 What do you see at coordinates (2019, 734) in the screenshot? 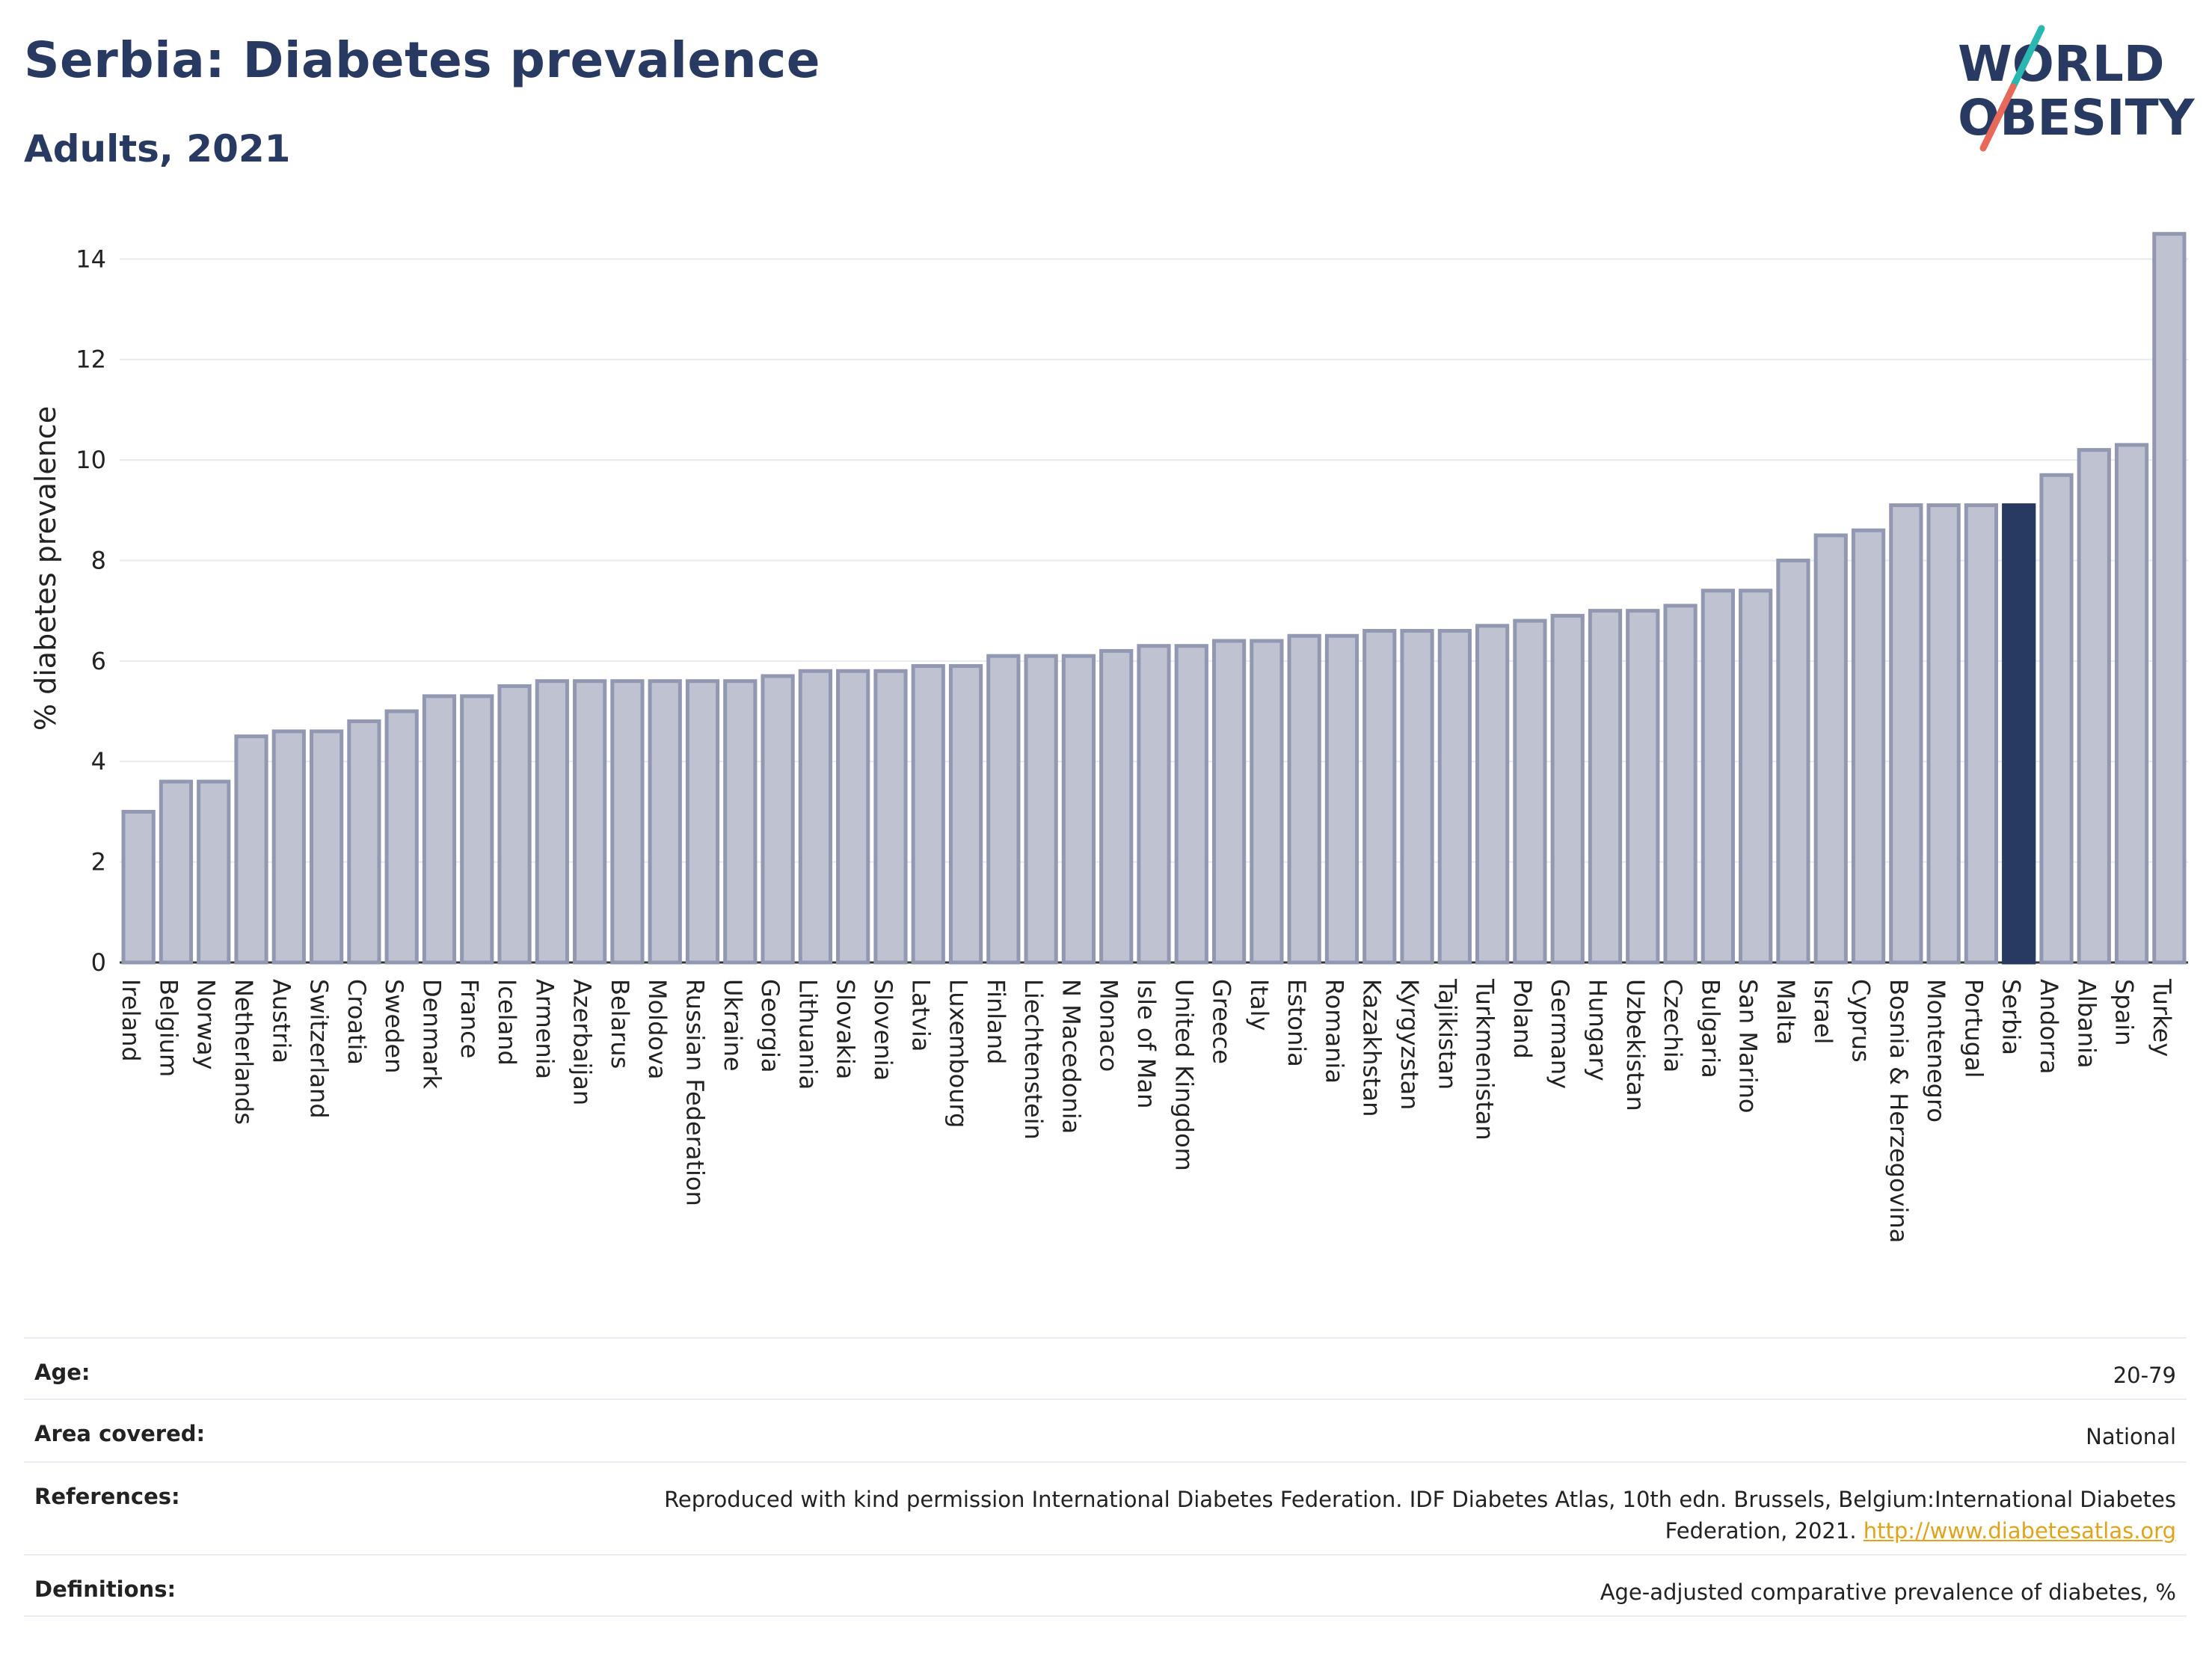
I see `bar-serbia` at bounding box center [2019, 734].